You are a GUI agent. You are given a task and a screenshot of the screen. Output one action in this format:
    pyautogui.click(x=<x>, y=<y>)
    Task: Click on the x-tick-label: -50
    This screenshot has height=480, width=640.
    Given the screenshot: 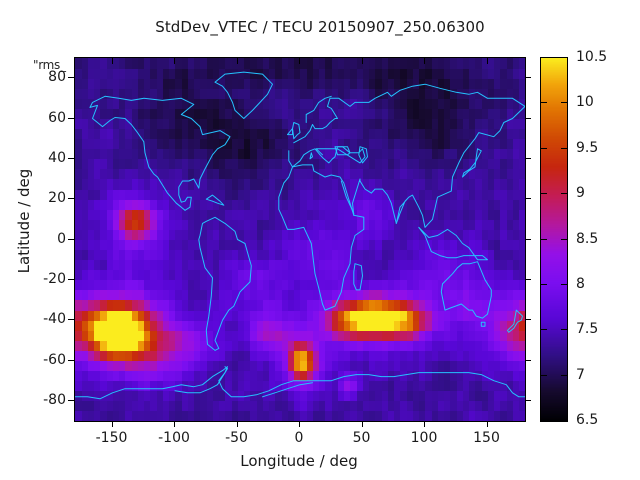 What is the action you would take?
    pyautogui.click(x=236, y=438)
    